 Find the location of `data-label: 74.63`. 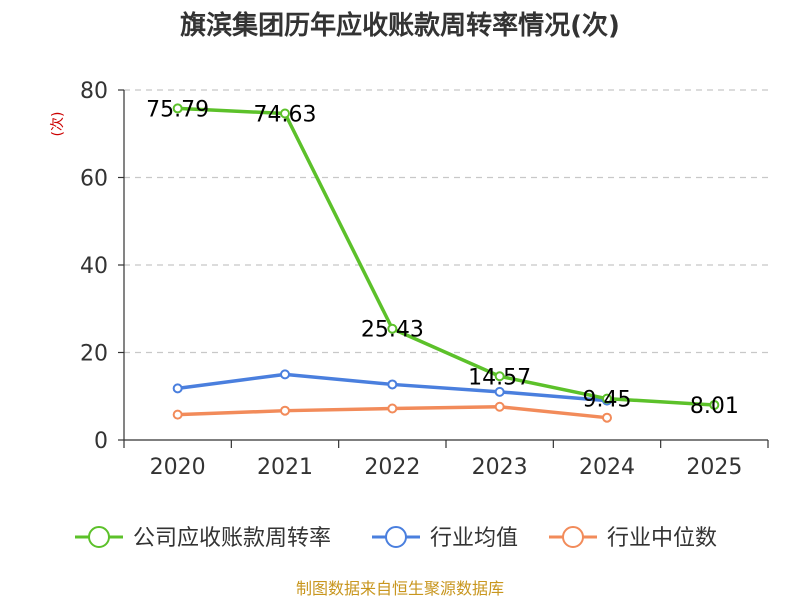

data-label: 74.63 is located at coordinates (285, 114).